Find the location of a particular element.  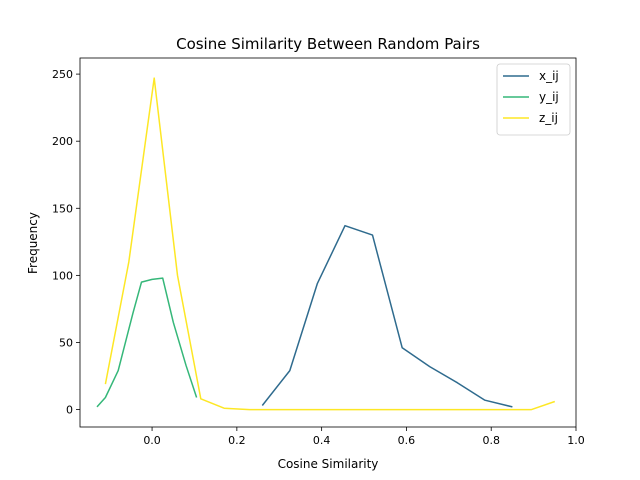

legend-label-x_ij: x_ij is located at coordinates (549, 76).